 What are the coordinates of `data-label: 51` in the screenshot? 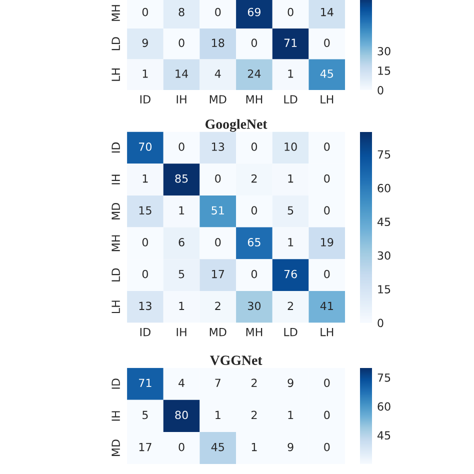 It's located at (218, 210).